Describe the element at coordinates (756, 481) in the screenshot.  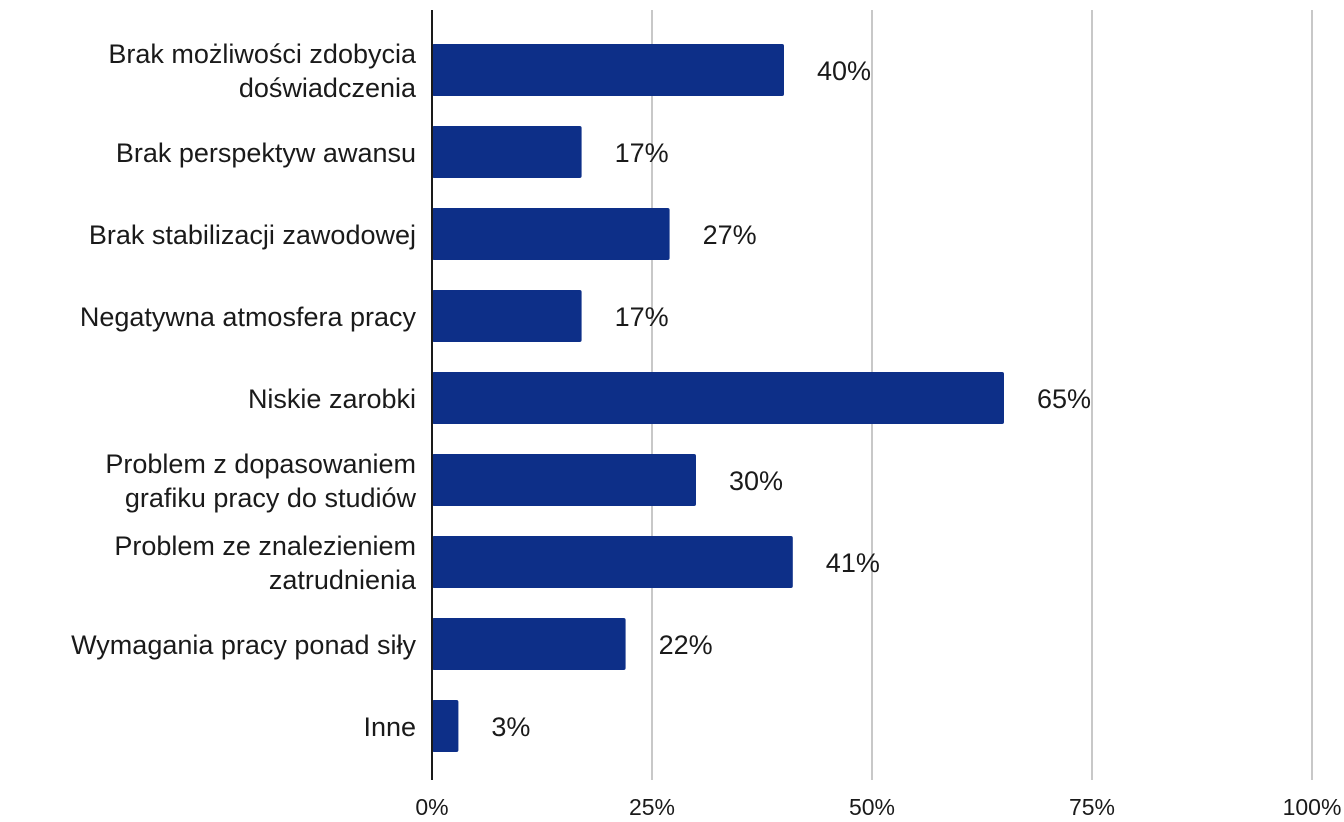
I see `data-label: 30%` at that location.